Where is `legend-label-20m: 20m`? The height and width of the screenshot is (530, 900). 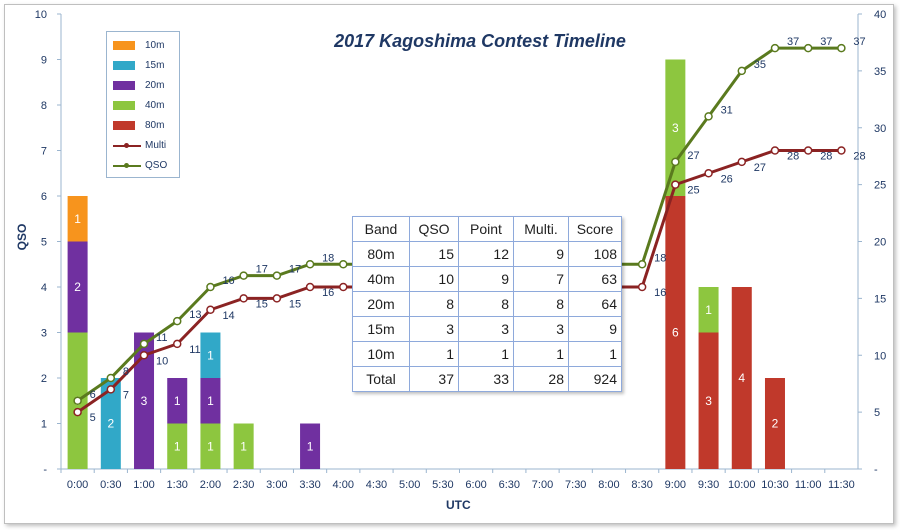 legend-label-20m: 20m is located at coordinates (155, 85).